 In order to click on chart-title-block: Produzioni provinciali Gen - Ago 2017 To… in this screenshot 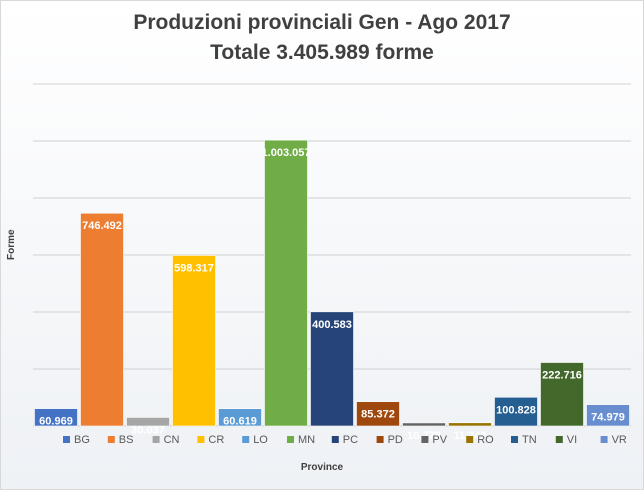, I will do `click(322, 38)`.